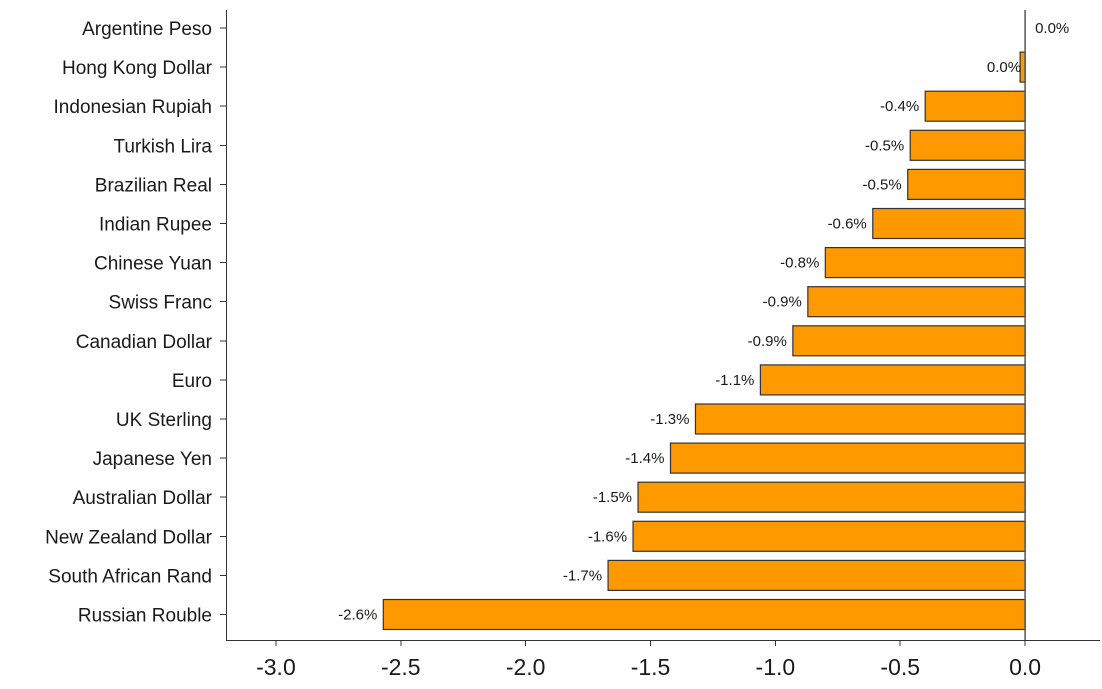 This screenshot has height=689, width=1102. I want to click on data-label: -1.1%, so click(734, 380).